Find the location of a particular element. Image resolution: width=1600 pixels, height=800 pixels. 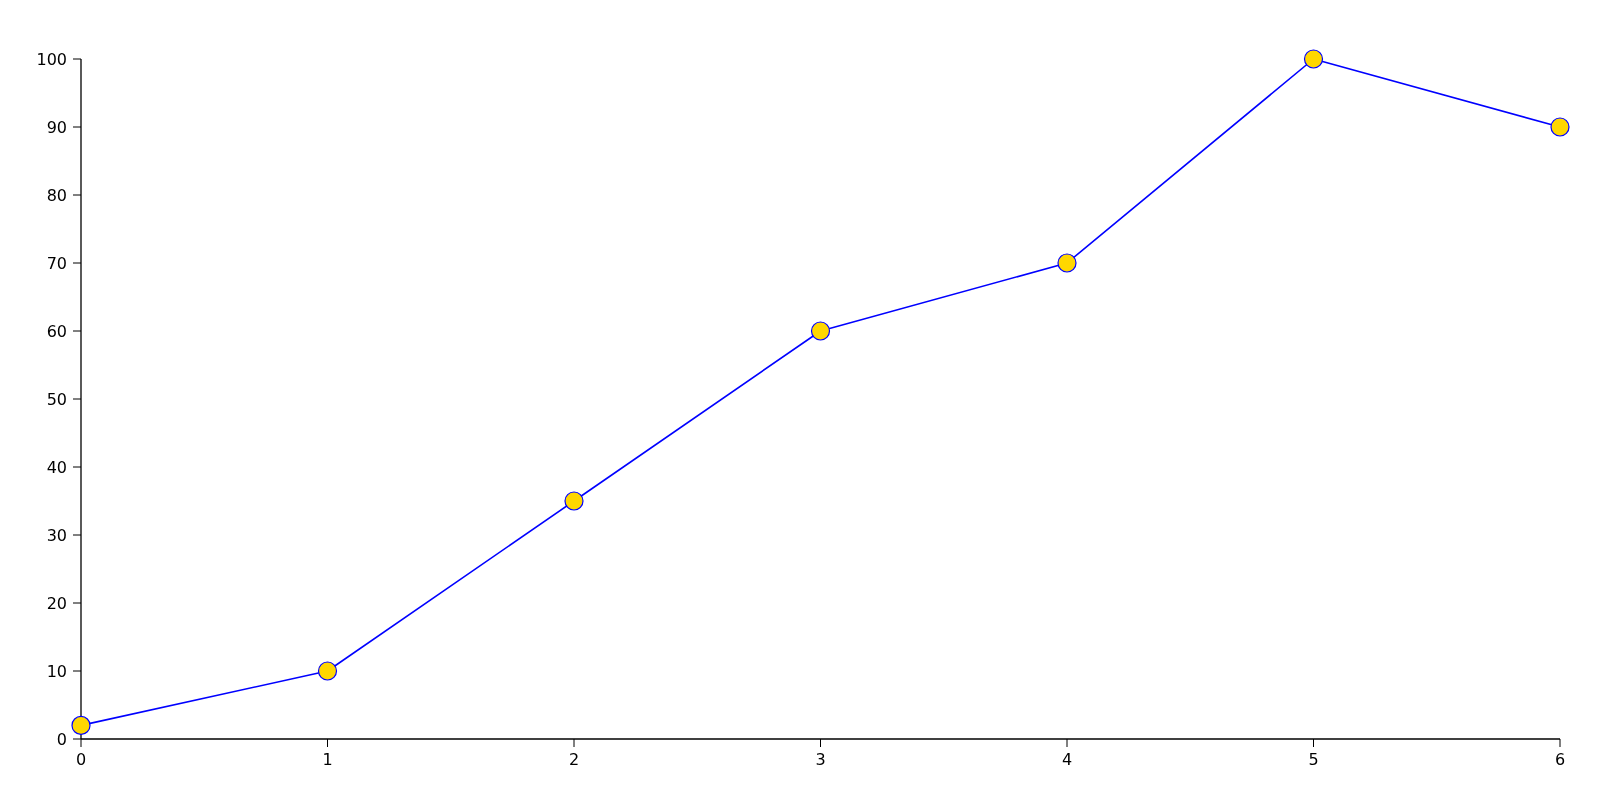

y-tick-label: 70 is located at coordinates (56, 263).